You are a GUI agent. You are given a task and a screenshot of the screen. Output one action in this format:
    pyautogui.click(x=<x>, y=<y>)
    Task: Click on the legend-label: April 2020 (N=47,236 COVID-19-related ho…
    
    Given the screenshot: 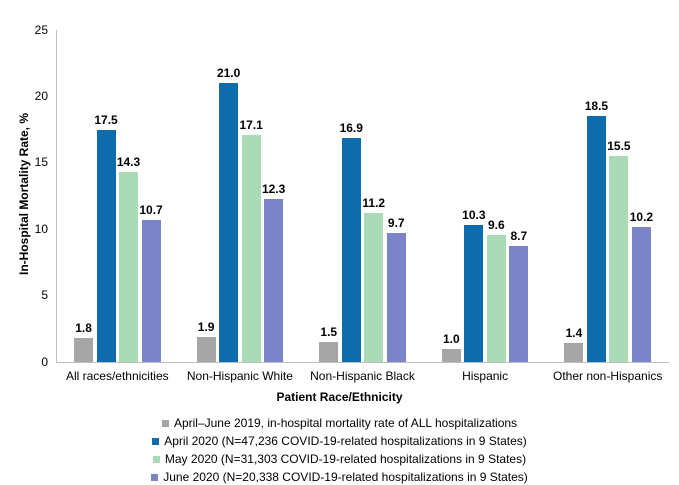 What is the action you would take?
    pyautogui.click(x=345, y=441)
    